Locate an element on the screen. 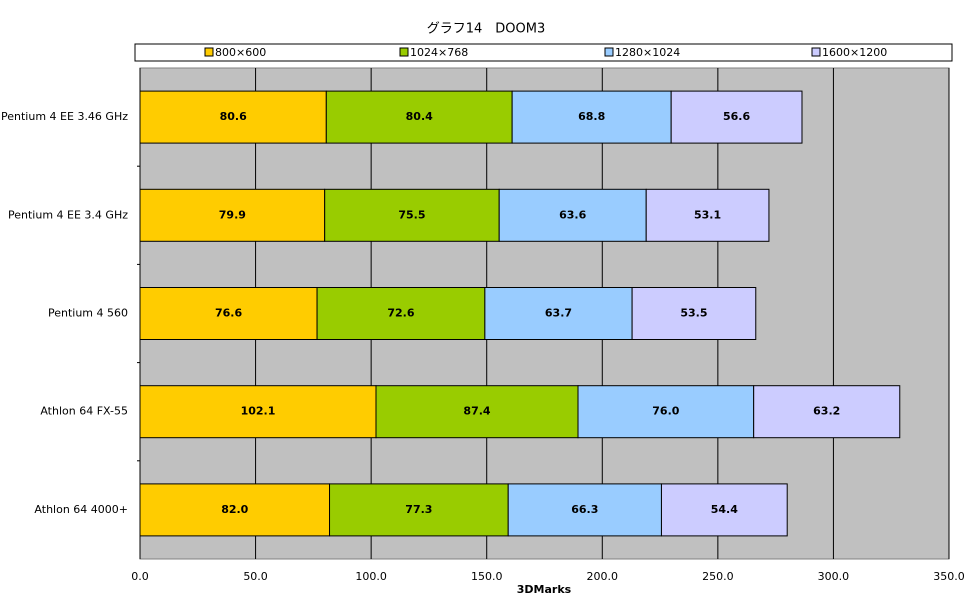  value-label: 56.6 is located at coordinates (736, 116).